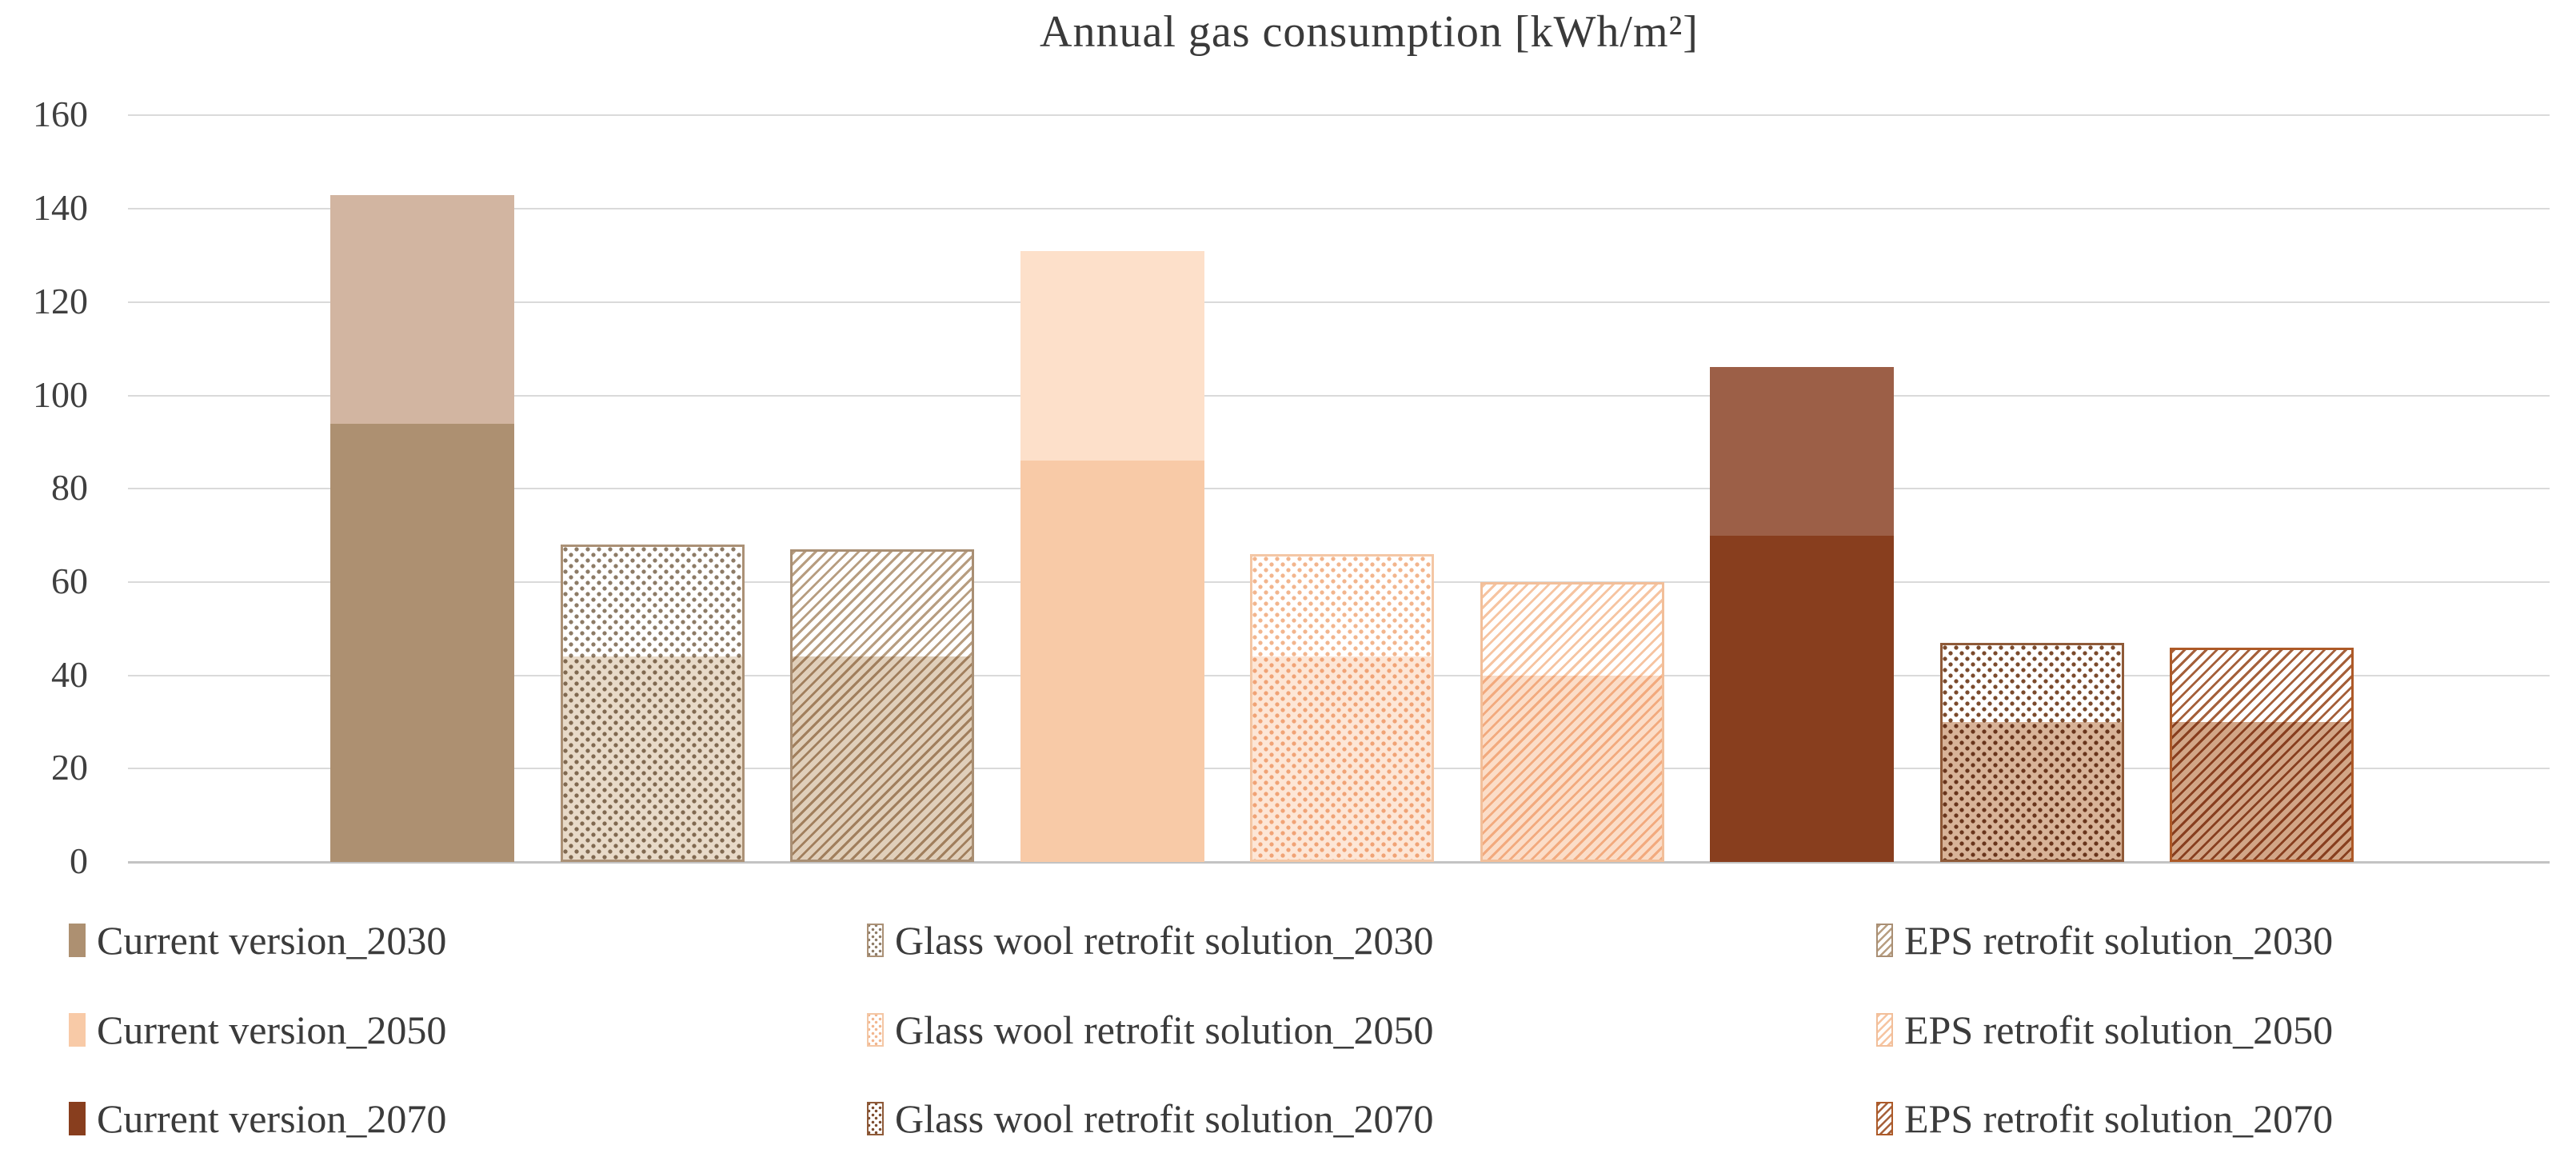 The height and width of the screenshot is (1169, 2576). I want to click on legend-item-label: Glass wool retrofit solution_2070, so click(1164, 1118).